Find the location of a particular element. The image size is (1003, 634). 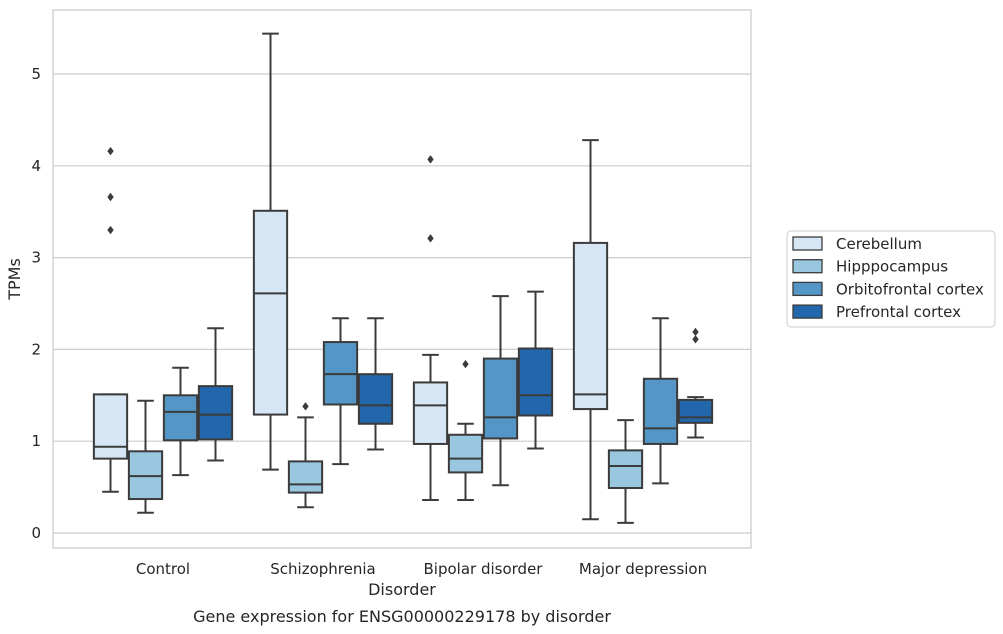

y-tick-label: 4 is located at coordinates (36, 166).